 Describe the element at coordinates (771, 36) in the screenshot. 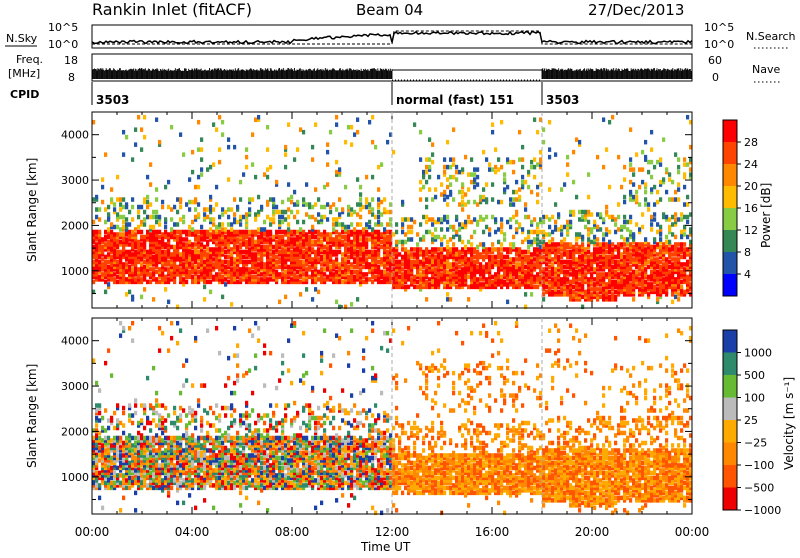

I see `nsearch-label: N.Search` at that location.